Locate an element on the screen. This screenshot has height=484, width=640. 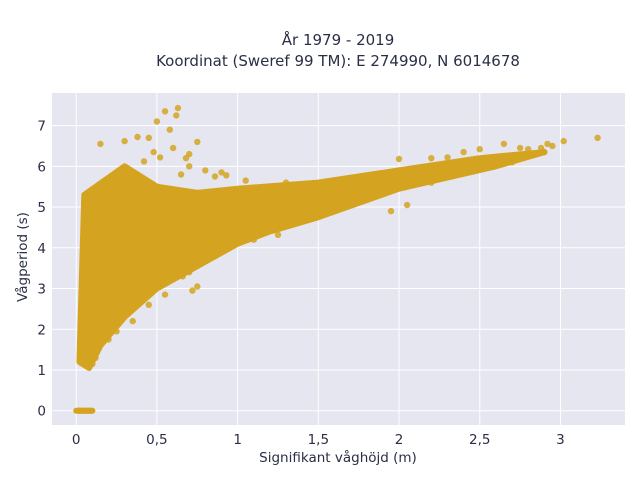
y-tick-label: 7 is located at coordinates (41, 127).